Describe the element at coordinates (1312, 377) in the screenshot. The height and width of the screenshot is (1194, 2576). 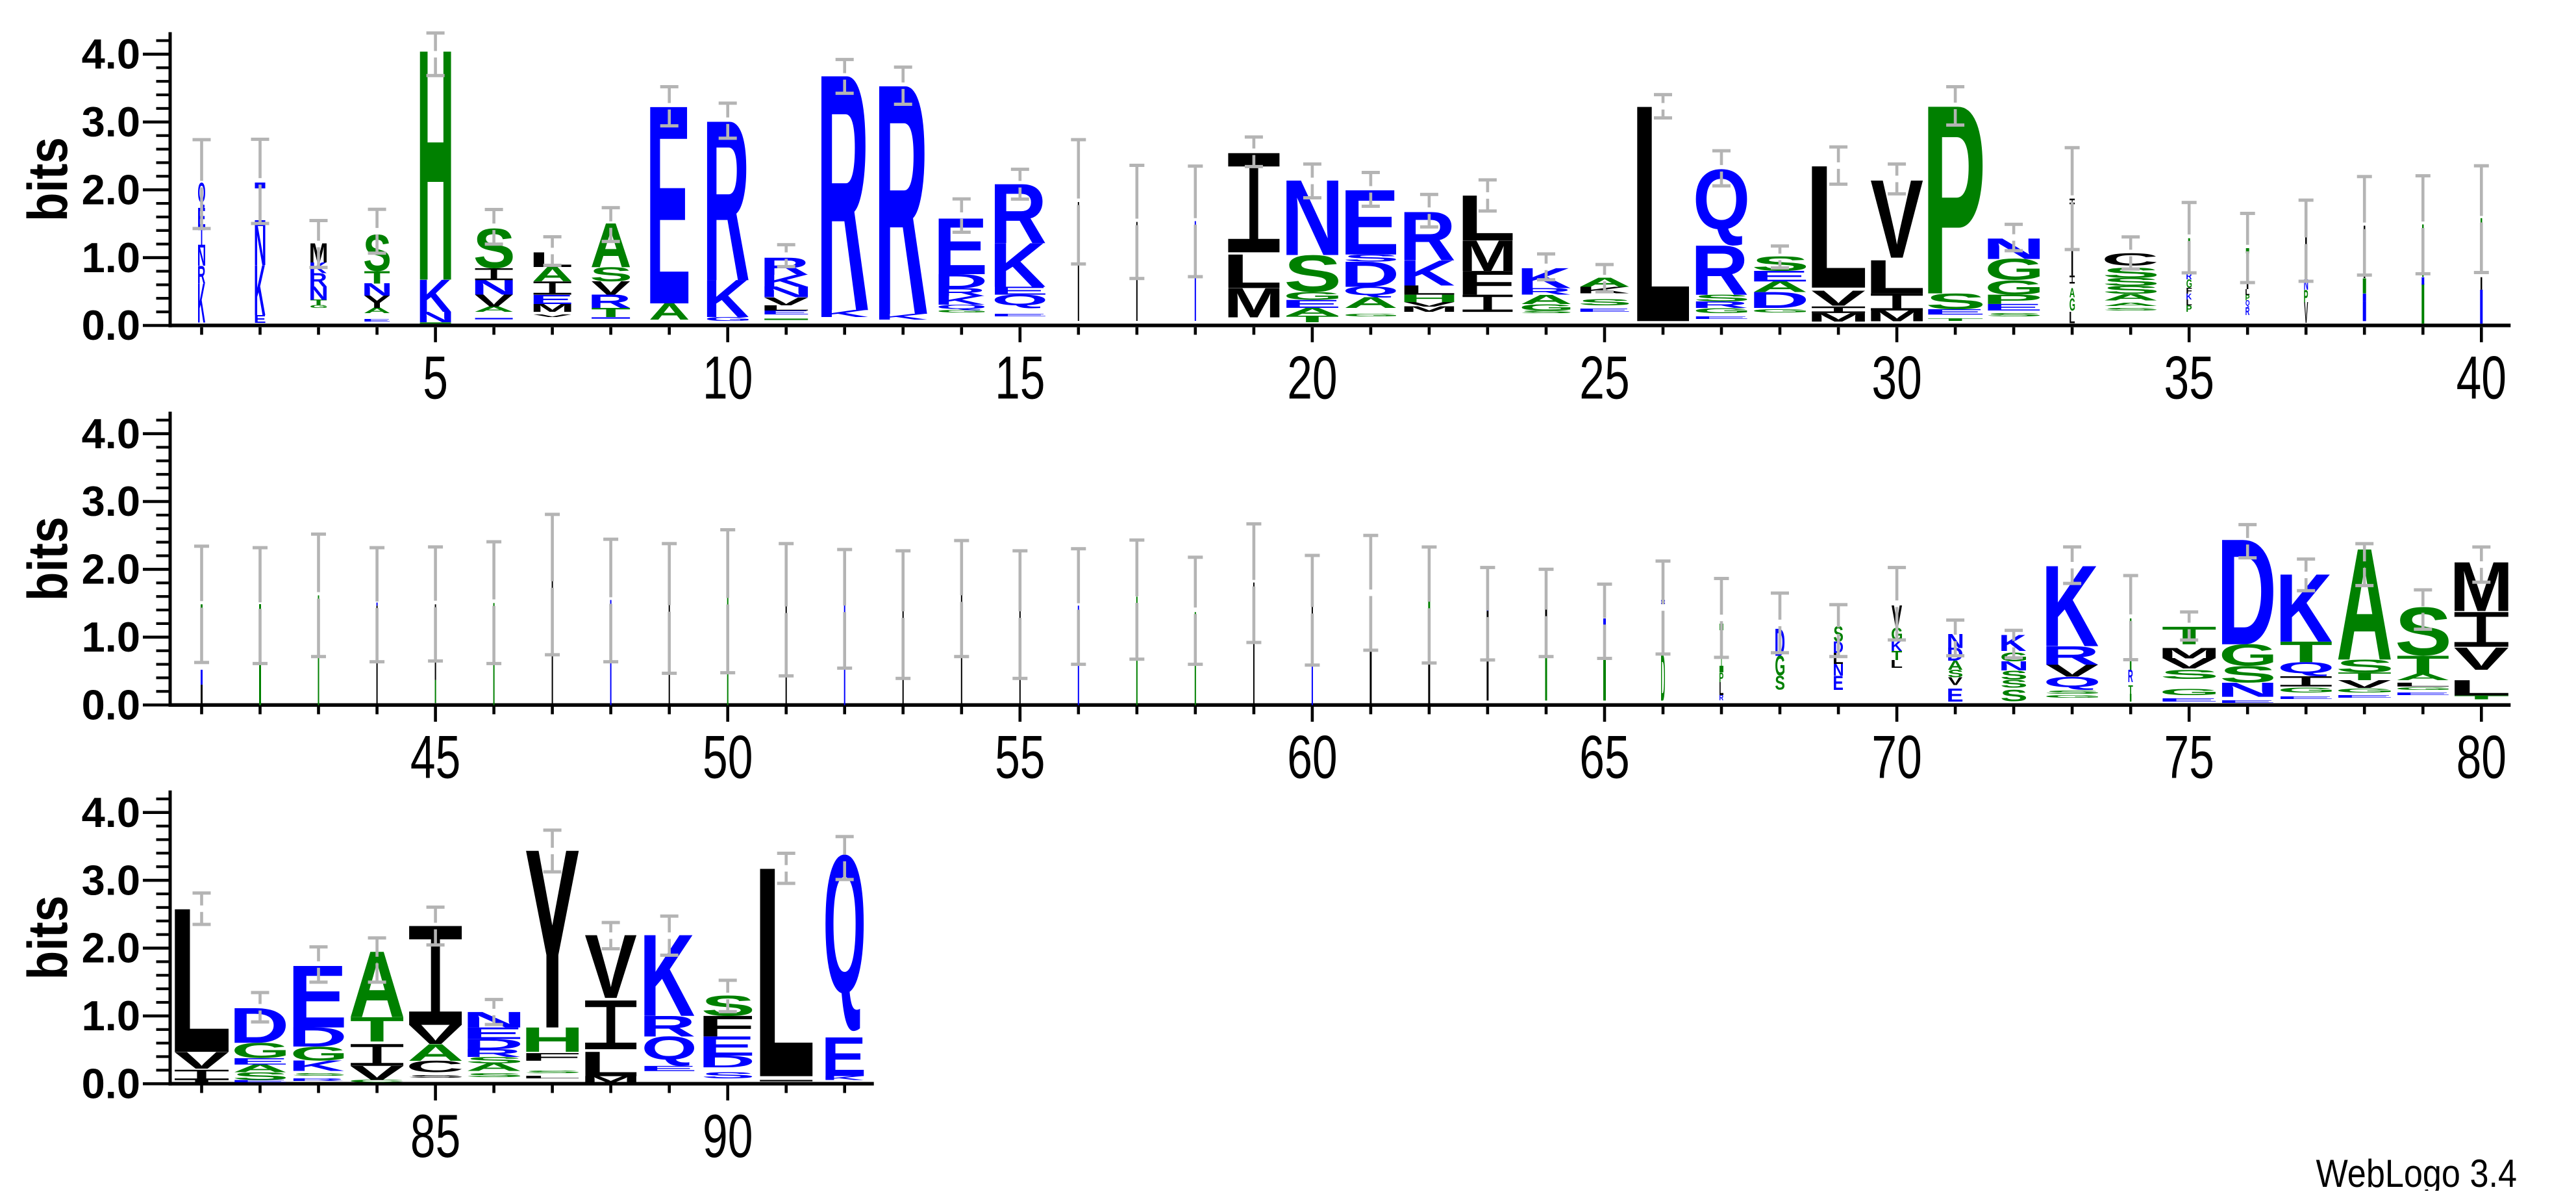
I see `svg-text: 20` at that location.